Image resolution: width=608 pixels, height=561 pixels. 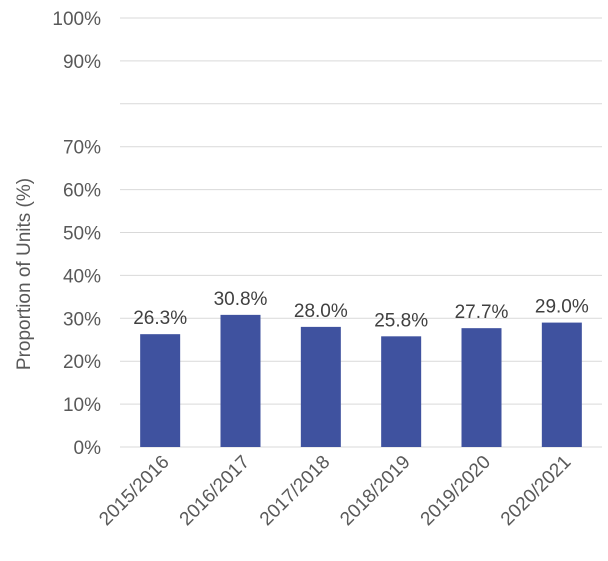 I want to click on data-labels: 26.3% 30.8% 28.0% 25.8% 27.7% 29.0%, so click(x=361, y=310).